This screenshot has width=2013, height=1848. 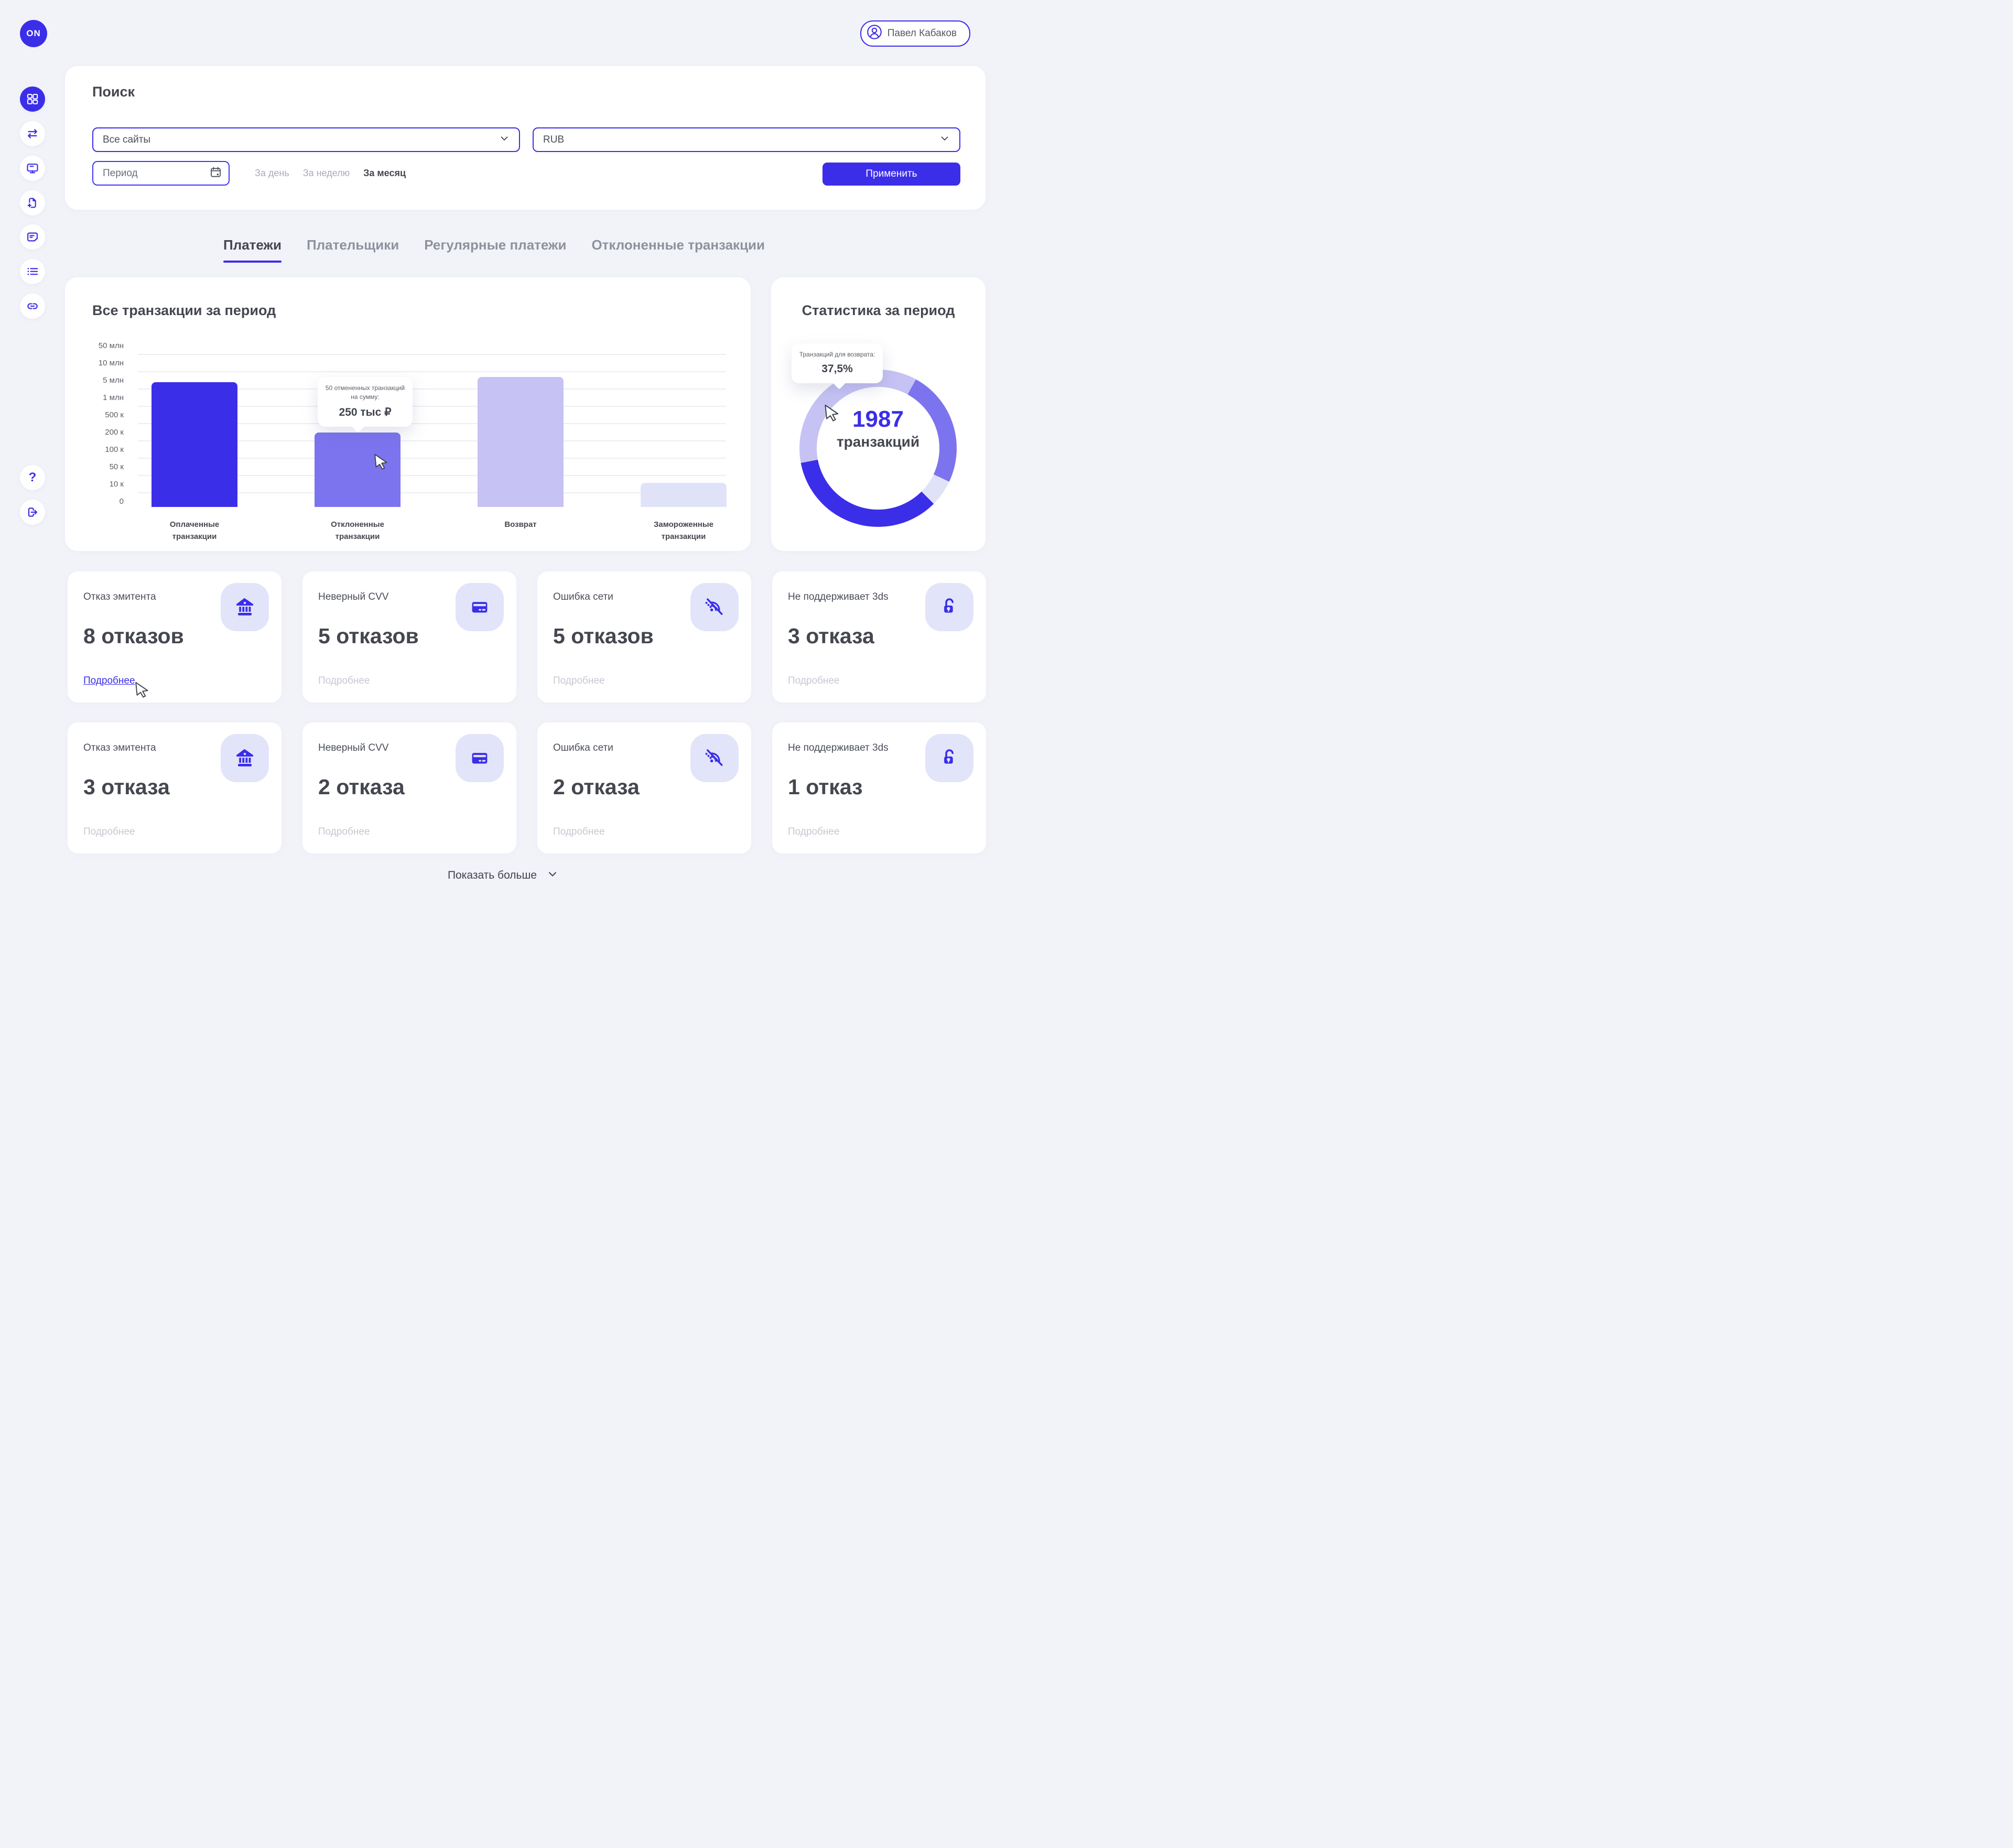 I want to click on decline-card-3ds-1: Не поддерживает 3ds 3 отказа Подробнее, so click(x=879, y=637).